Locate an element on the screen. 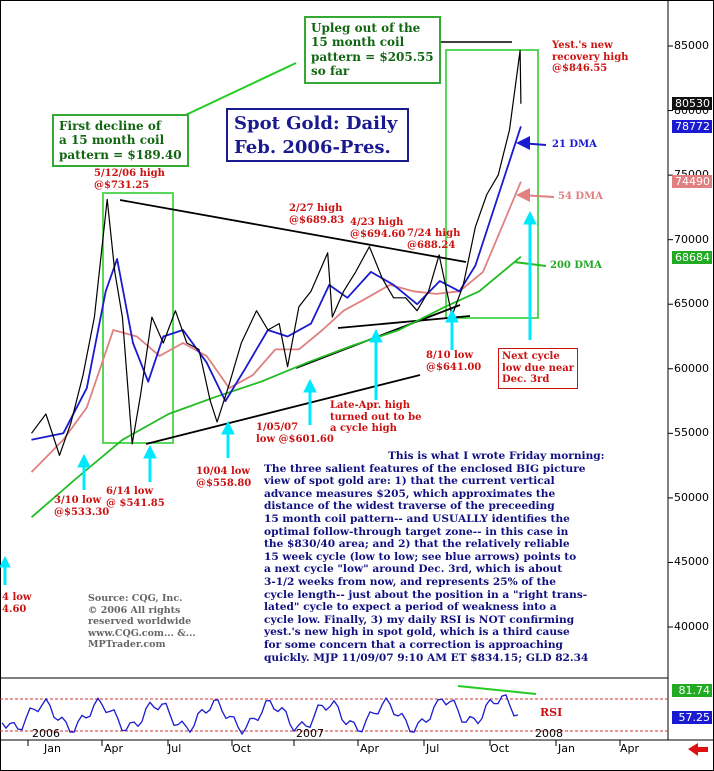 The image size is (714, 771). coil-upper-trendline is located at coordinates (293, 231).